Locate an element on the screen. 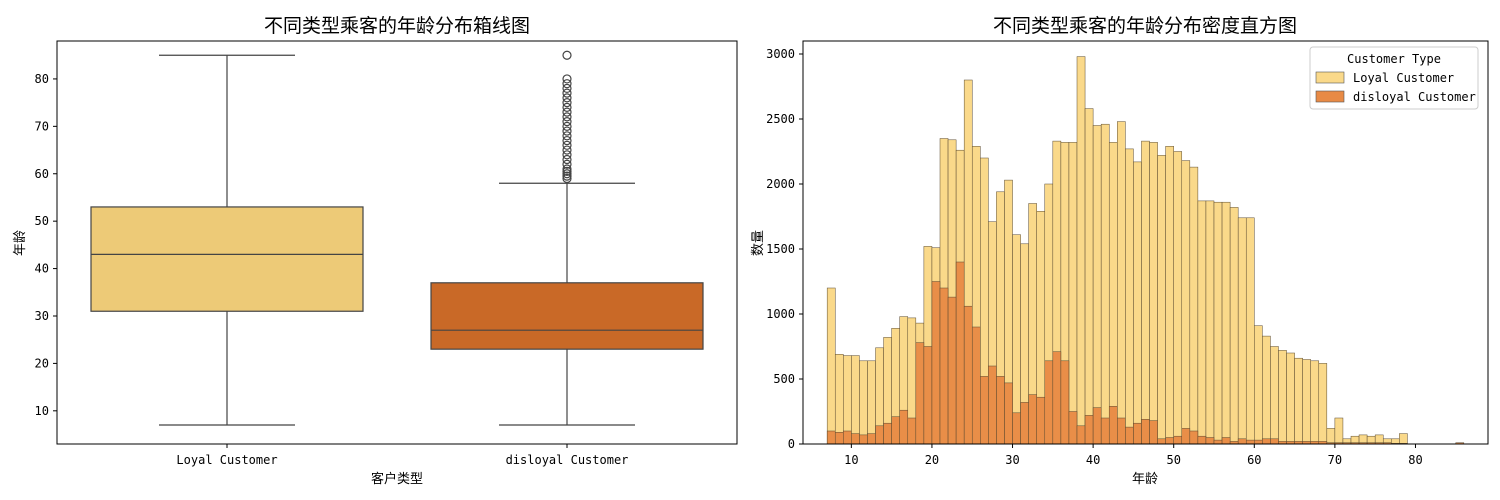  histogram-y-tick-label: 3000 is located at coordinates (780, 54).